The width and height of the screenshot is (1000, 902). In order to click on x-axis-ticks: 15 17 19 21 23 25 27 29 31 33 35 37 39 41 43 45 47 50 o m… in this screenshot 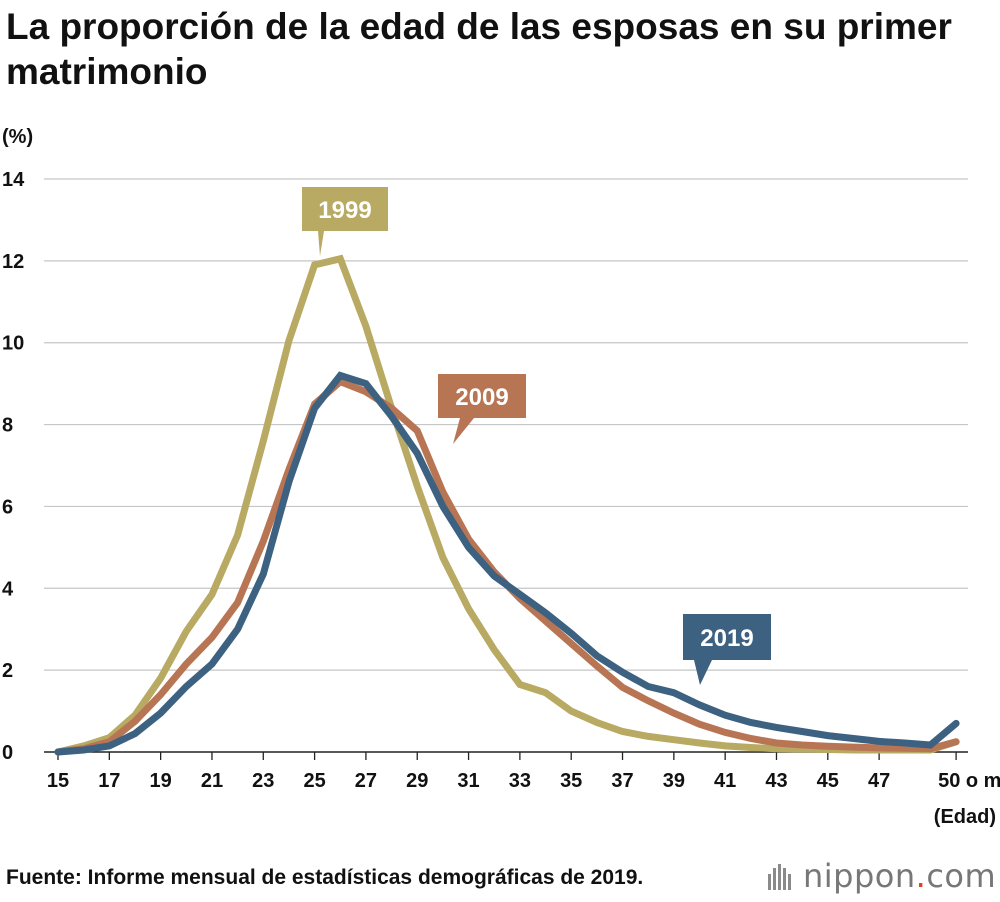, I will do `click(523, 772)`.